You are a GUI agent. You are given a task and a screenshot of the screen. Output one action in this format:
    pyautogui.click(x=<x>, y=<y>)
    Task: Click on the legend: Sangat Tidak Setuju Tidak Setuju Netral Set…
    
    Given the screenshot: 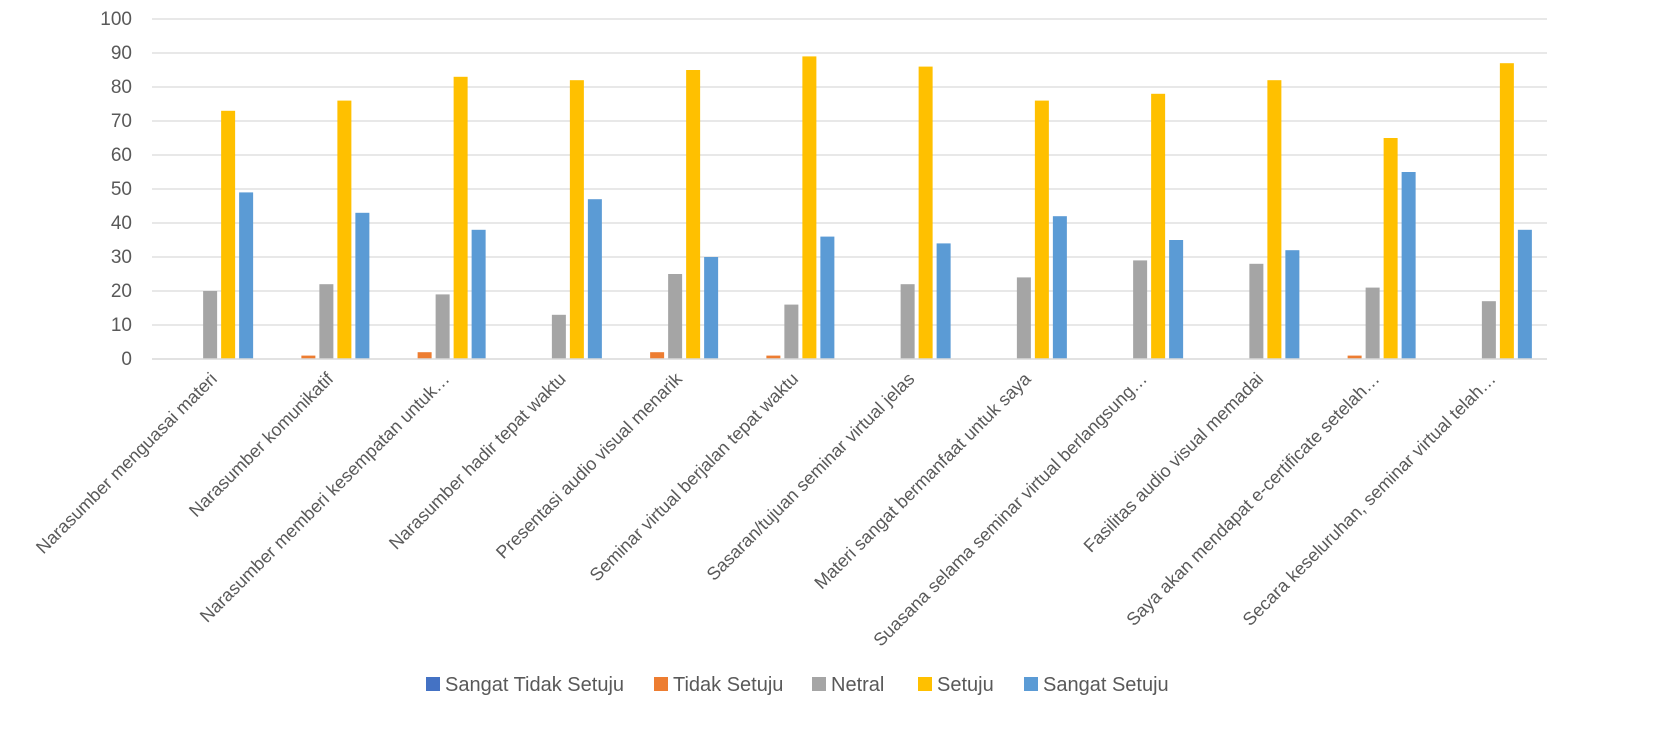 What is the action you would take?
    pyautogui.click(x=797, y=685)
    